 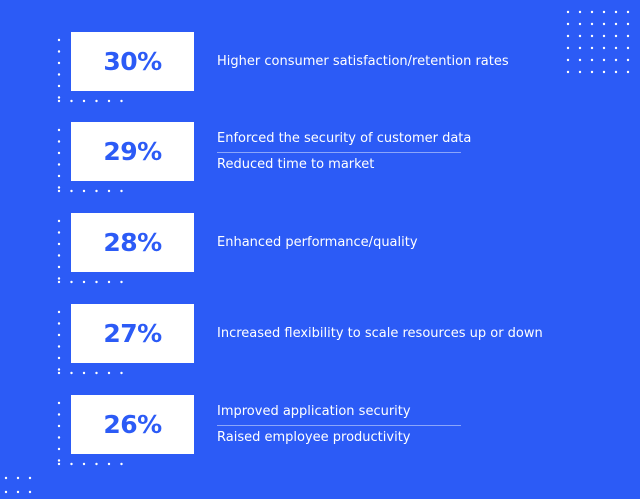 I want to click on percent-value: 27%, so click(x=132, y=333).